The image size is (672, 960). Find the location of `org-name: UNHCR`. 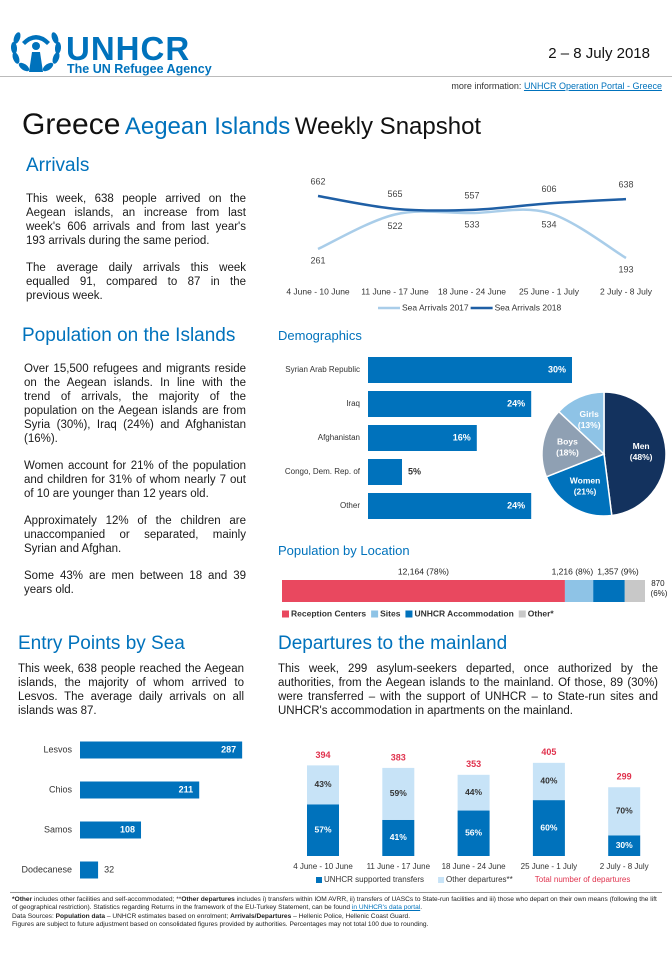

org-name: UNHCR is located at coordinates (128, 48).